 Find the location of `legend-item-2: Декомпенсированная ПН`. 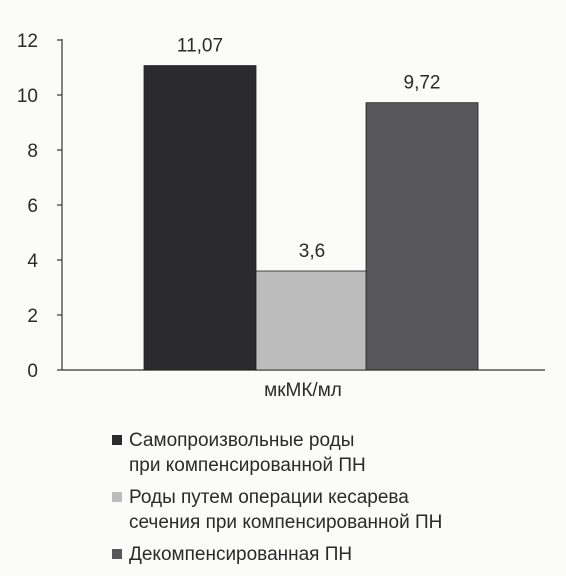

legend-item-2: Декомпенсированная ПН is located at coordinates (277, 554).